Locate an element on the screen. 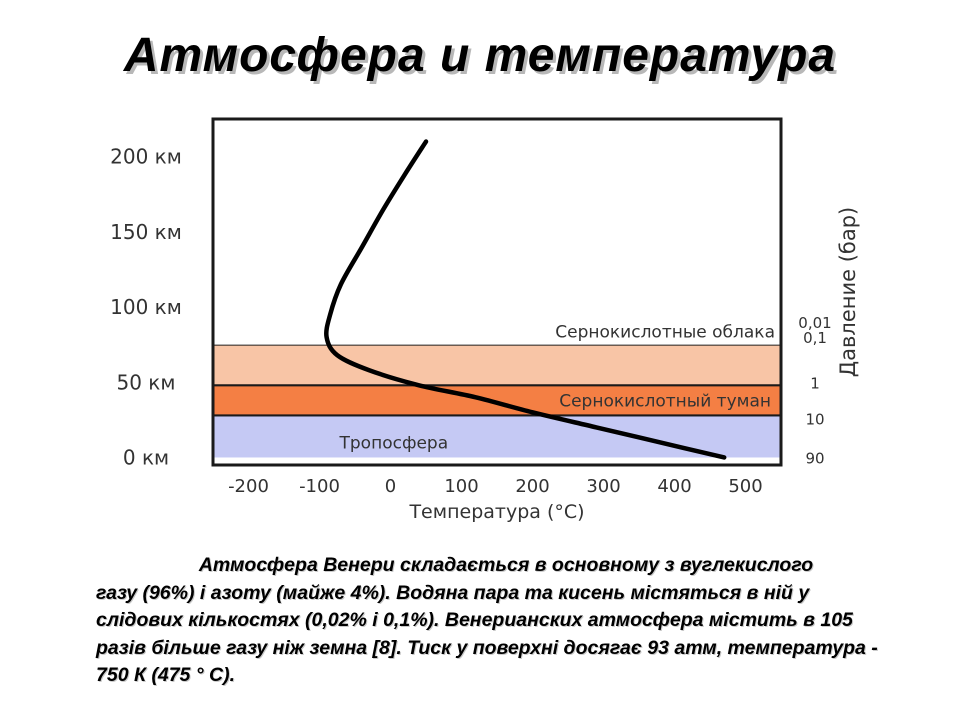  band-label: Сернокислотный туман is located at coordinates (665, 401).